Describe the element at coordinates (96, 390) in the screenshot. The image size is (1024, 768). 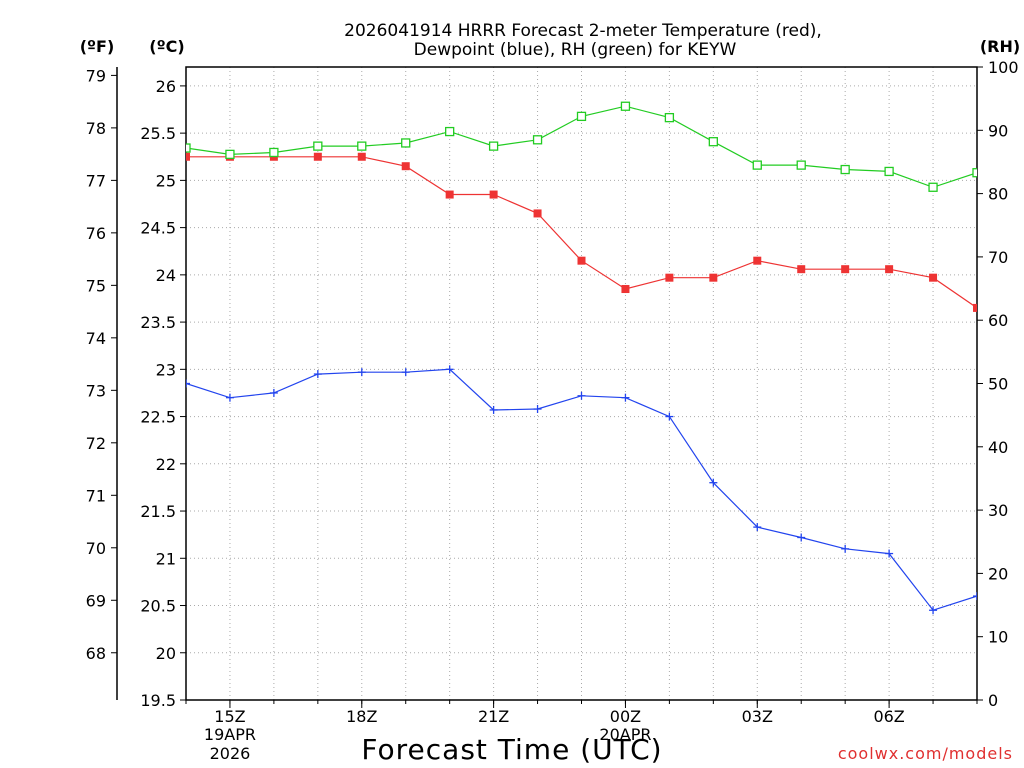
I see `fahrenheit-tick-label: 73` at that location.